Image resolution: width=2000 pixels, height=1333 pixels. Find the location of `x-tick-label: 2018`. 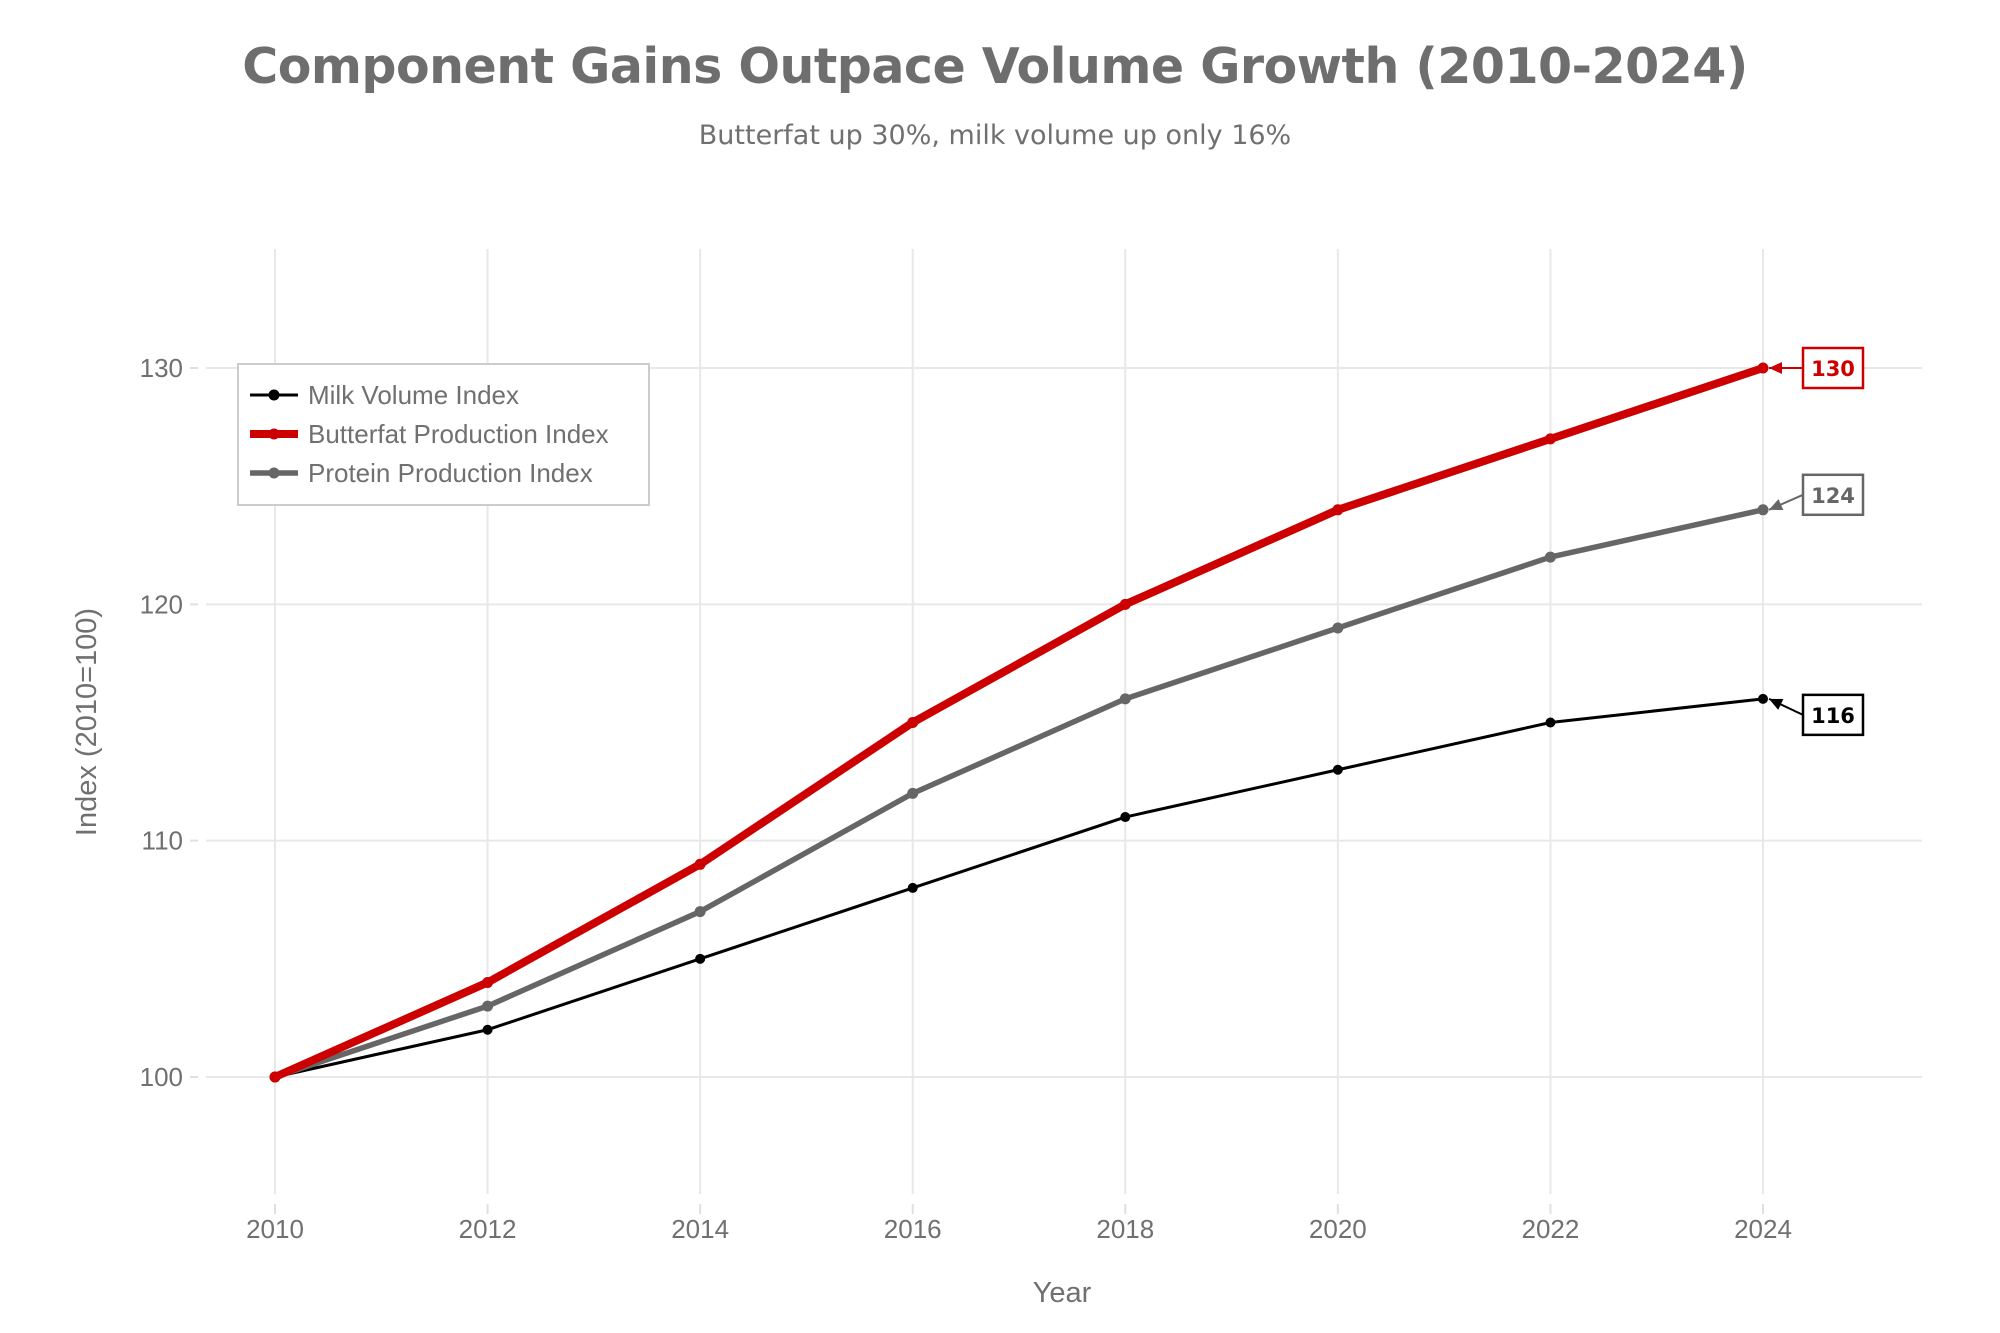

x-tick-label: 2018 is located at coordinates (1125, 1229).